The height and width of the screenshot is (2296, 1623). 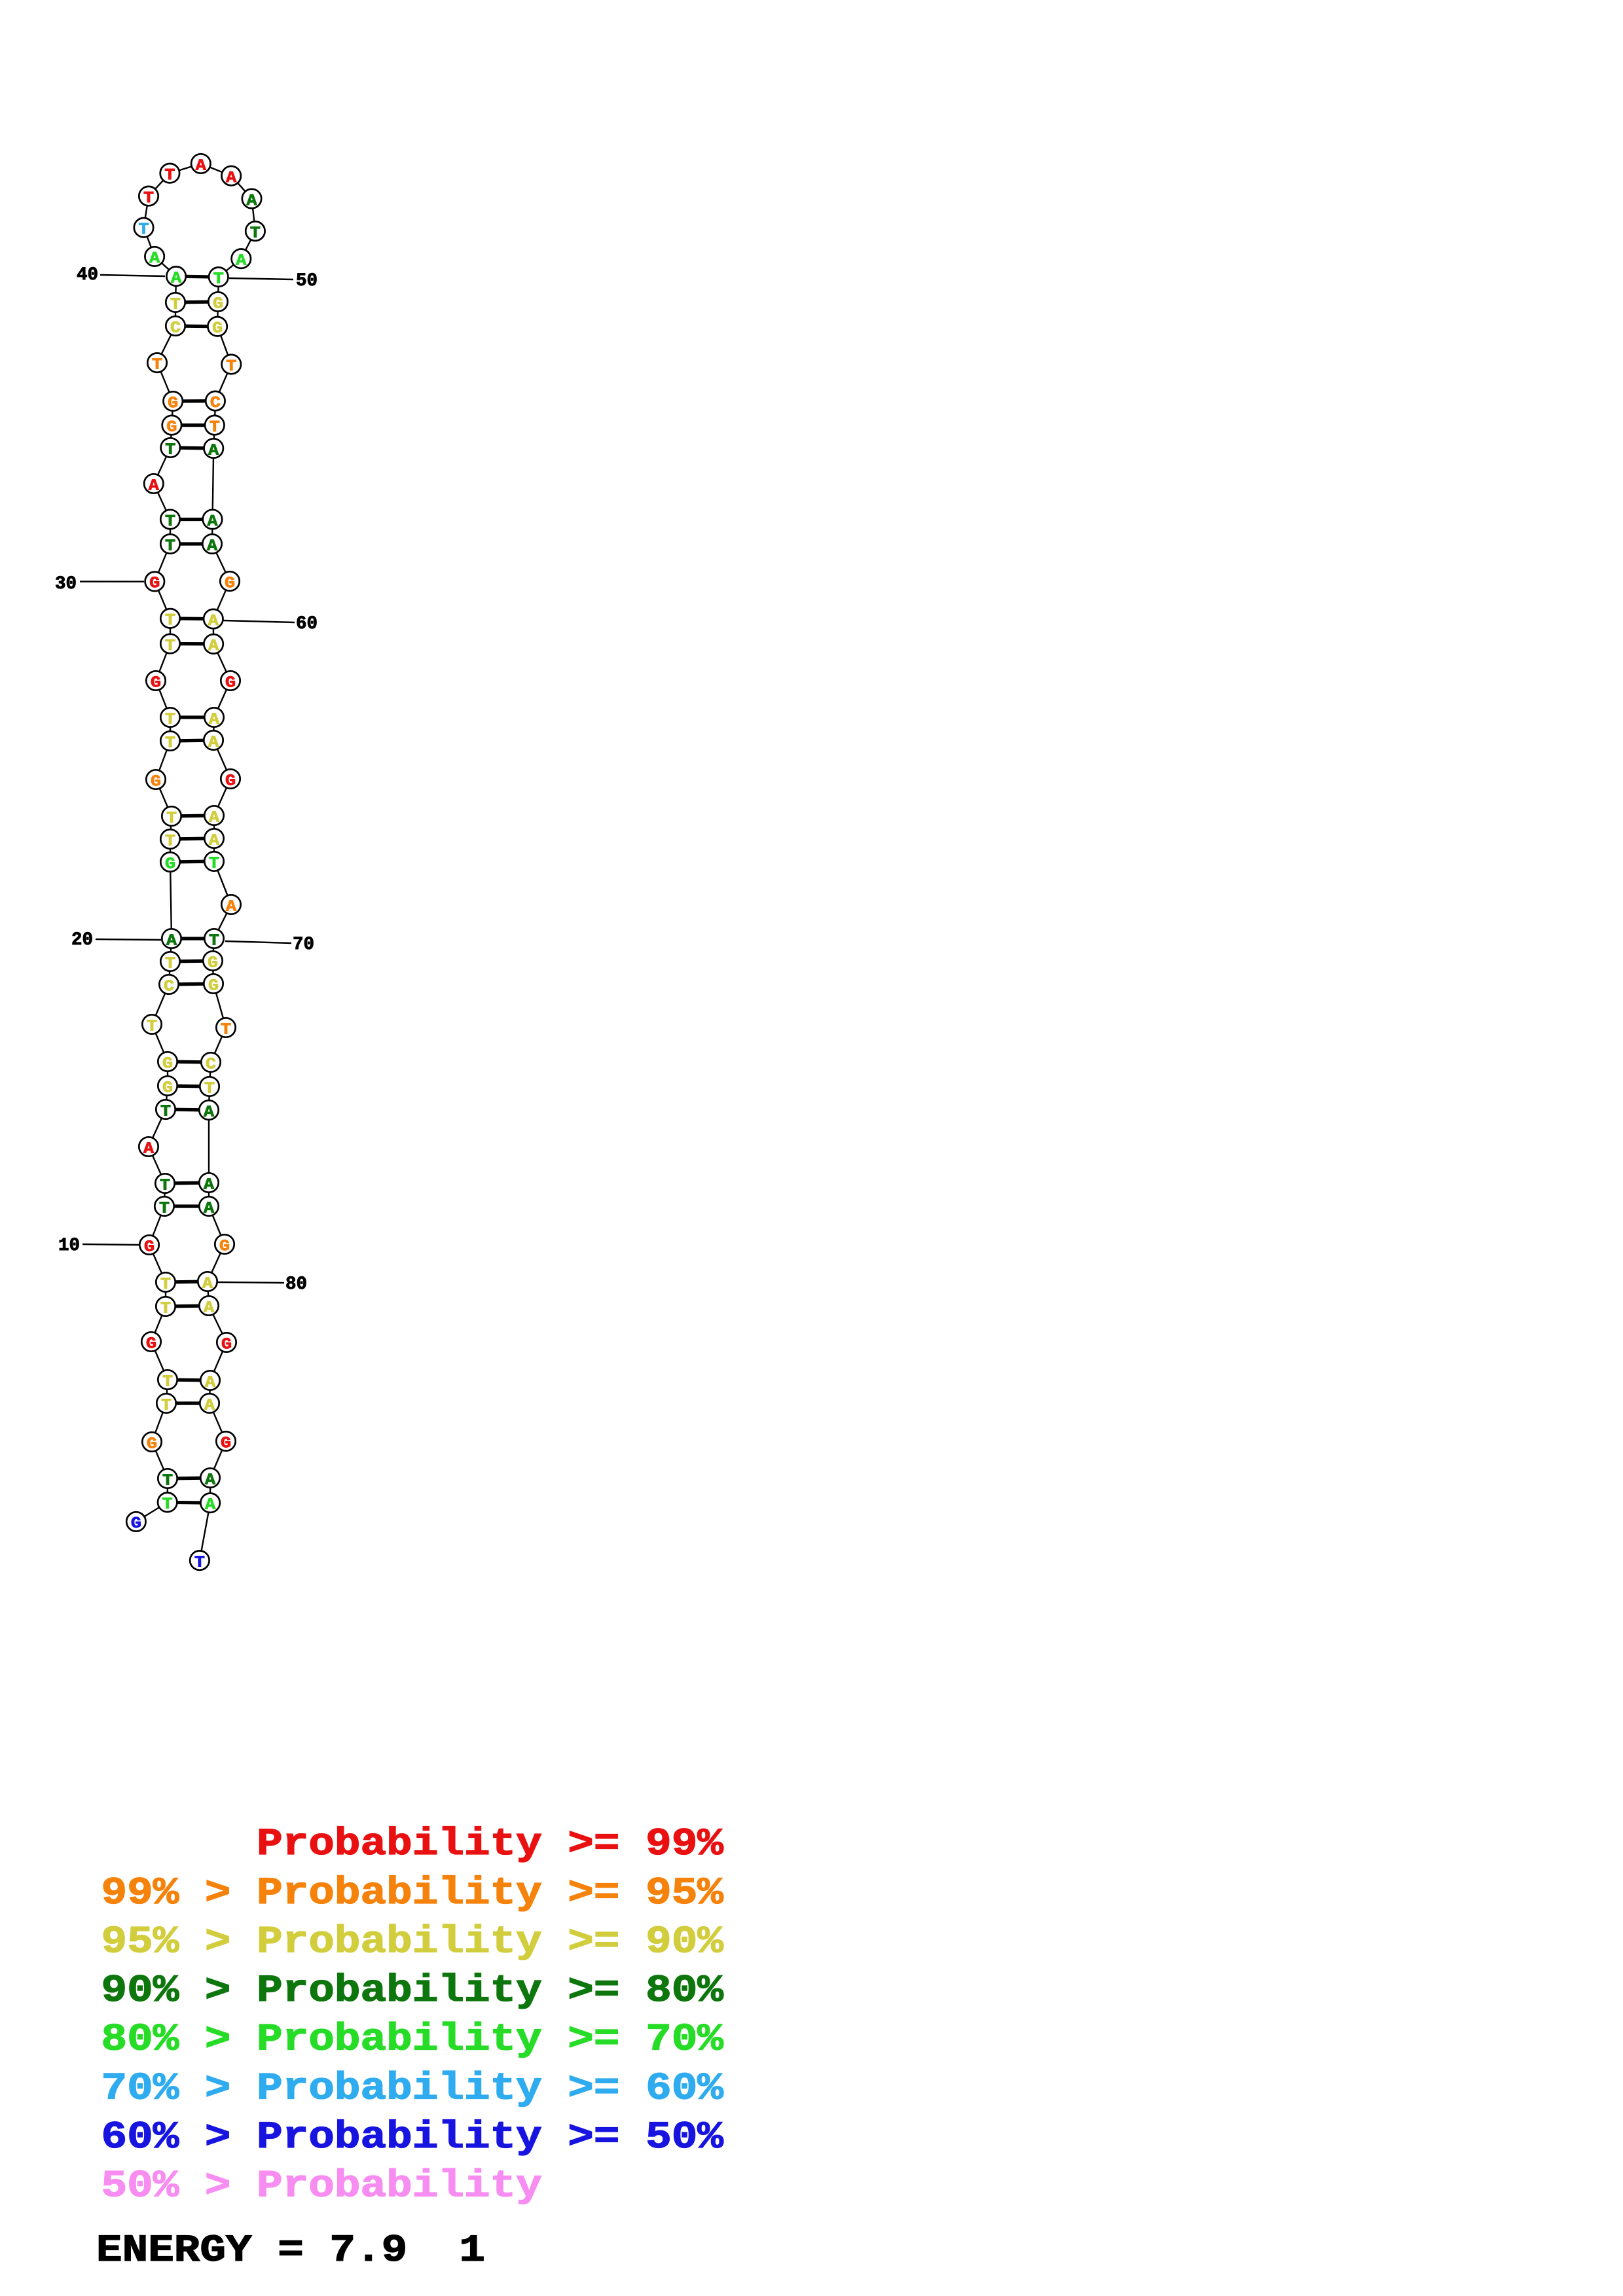 I want to click on svg-text: 10, so click(x=69, y=1246).